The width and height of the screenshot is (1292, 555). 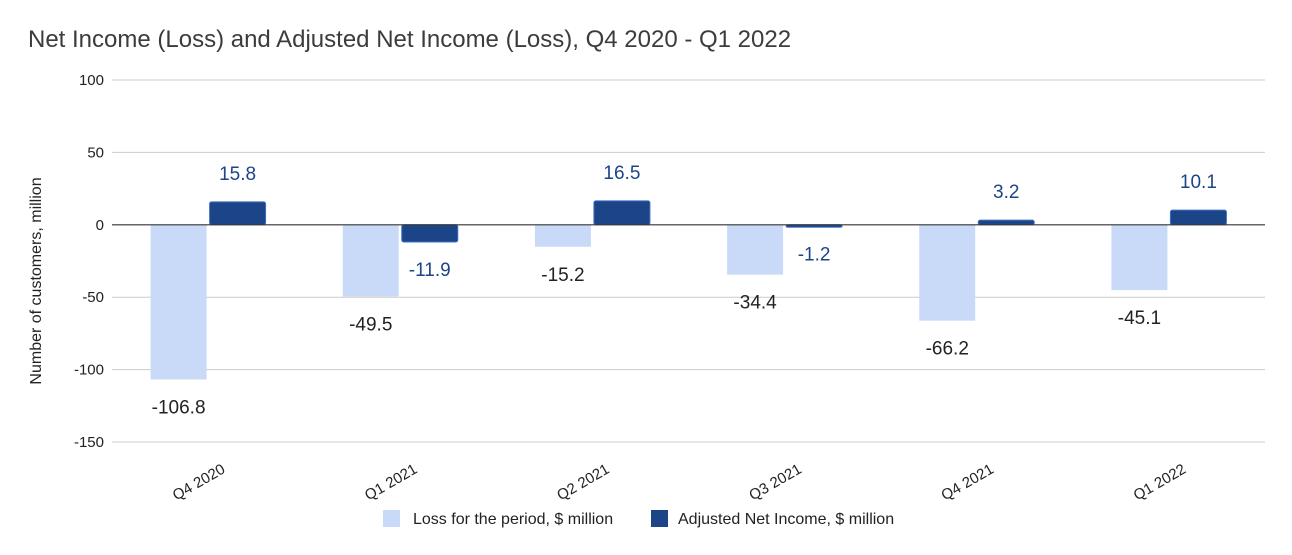 What do you see at coordinates (89, 370) in the screenshot?
I see `y-tick-label-100: -100` at bounding box center [89, 370].